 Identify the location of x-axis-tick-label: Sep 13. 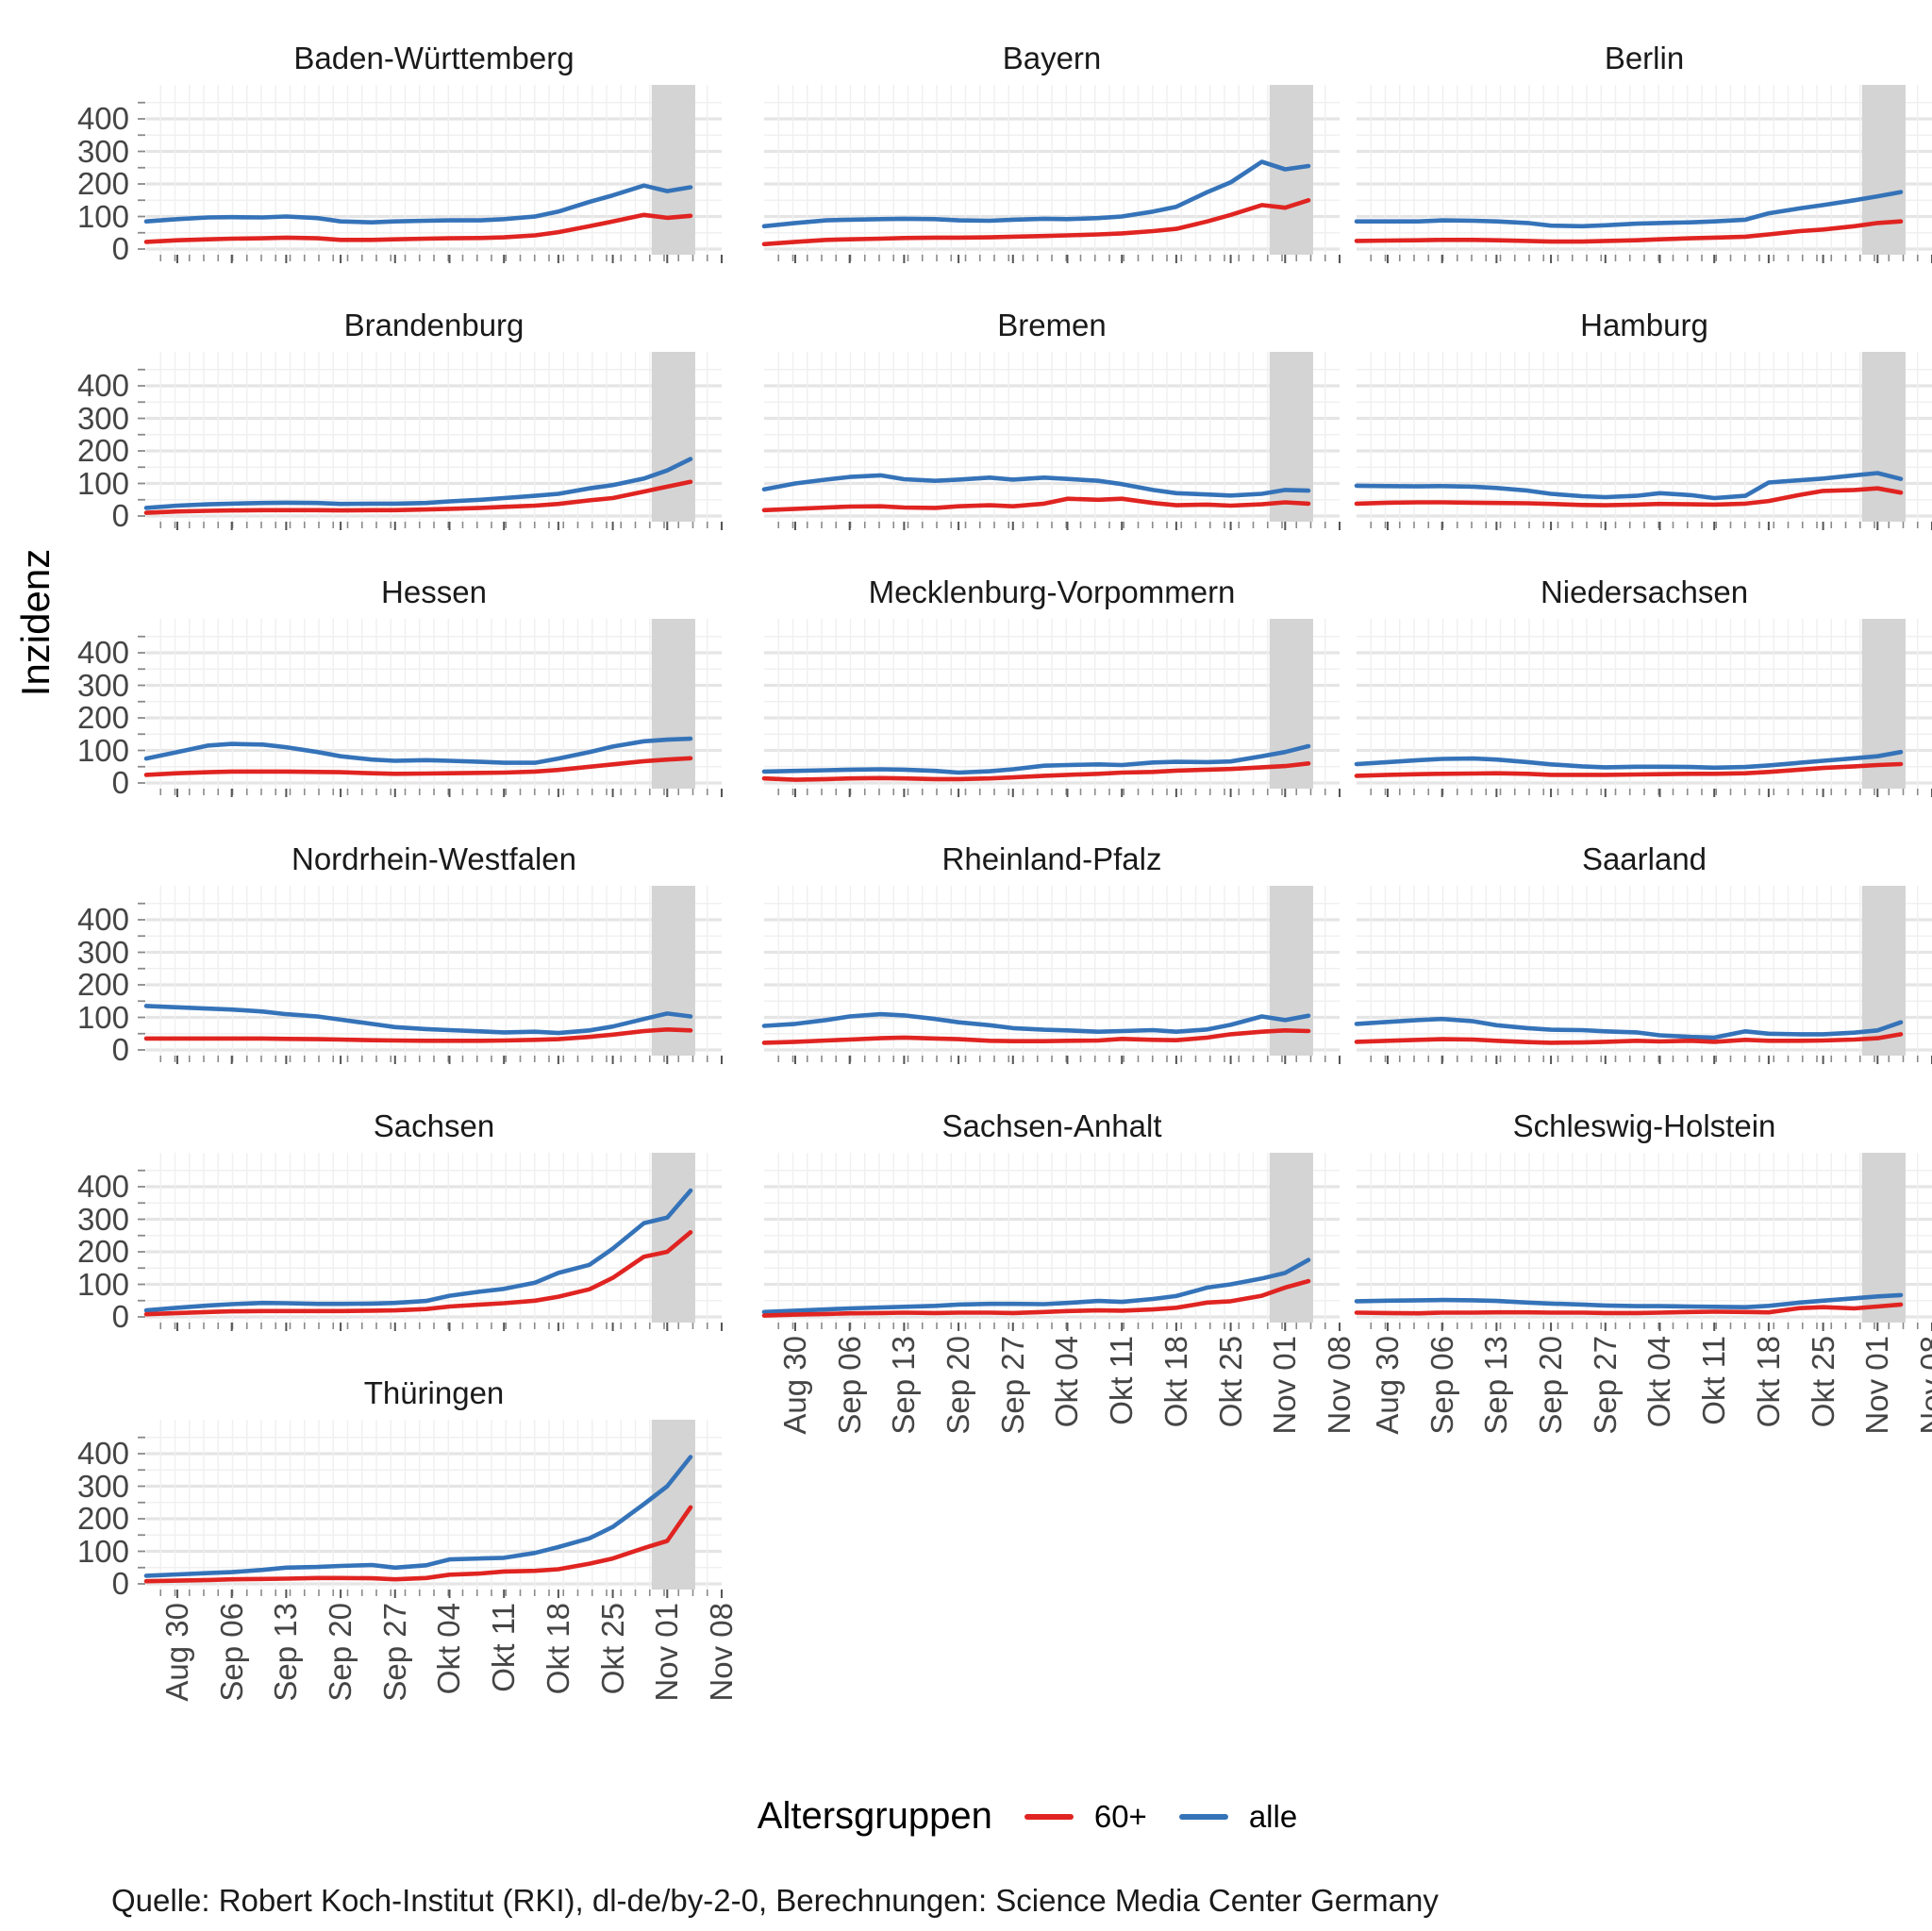
(1496, 1385).